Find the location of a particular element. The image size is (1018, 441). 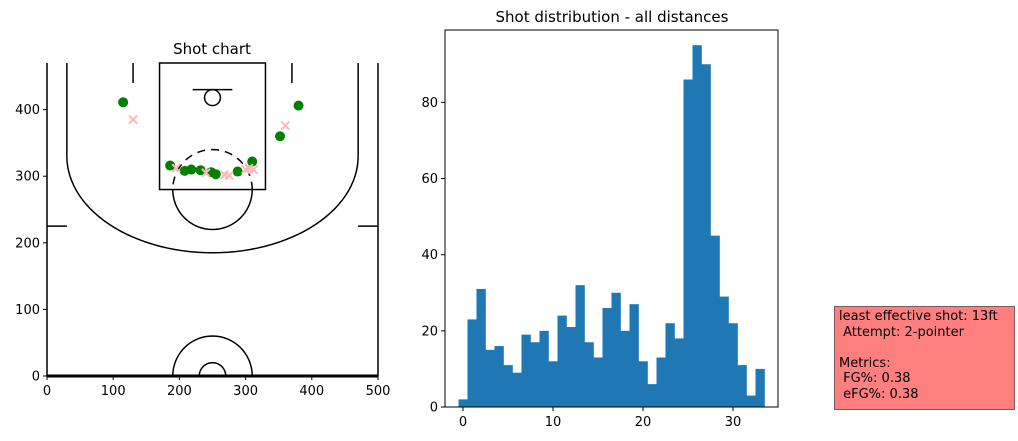

x-tick-label: 30 is located at coordinates (733, 422).